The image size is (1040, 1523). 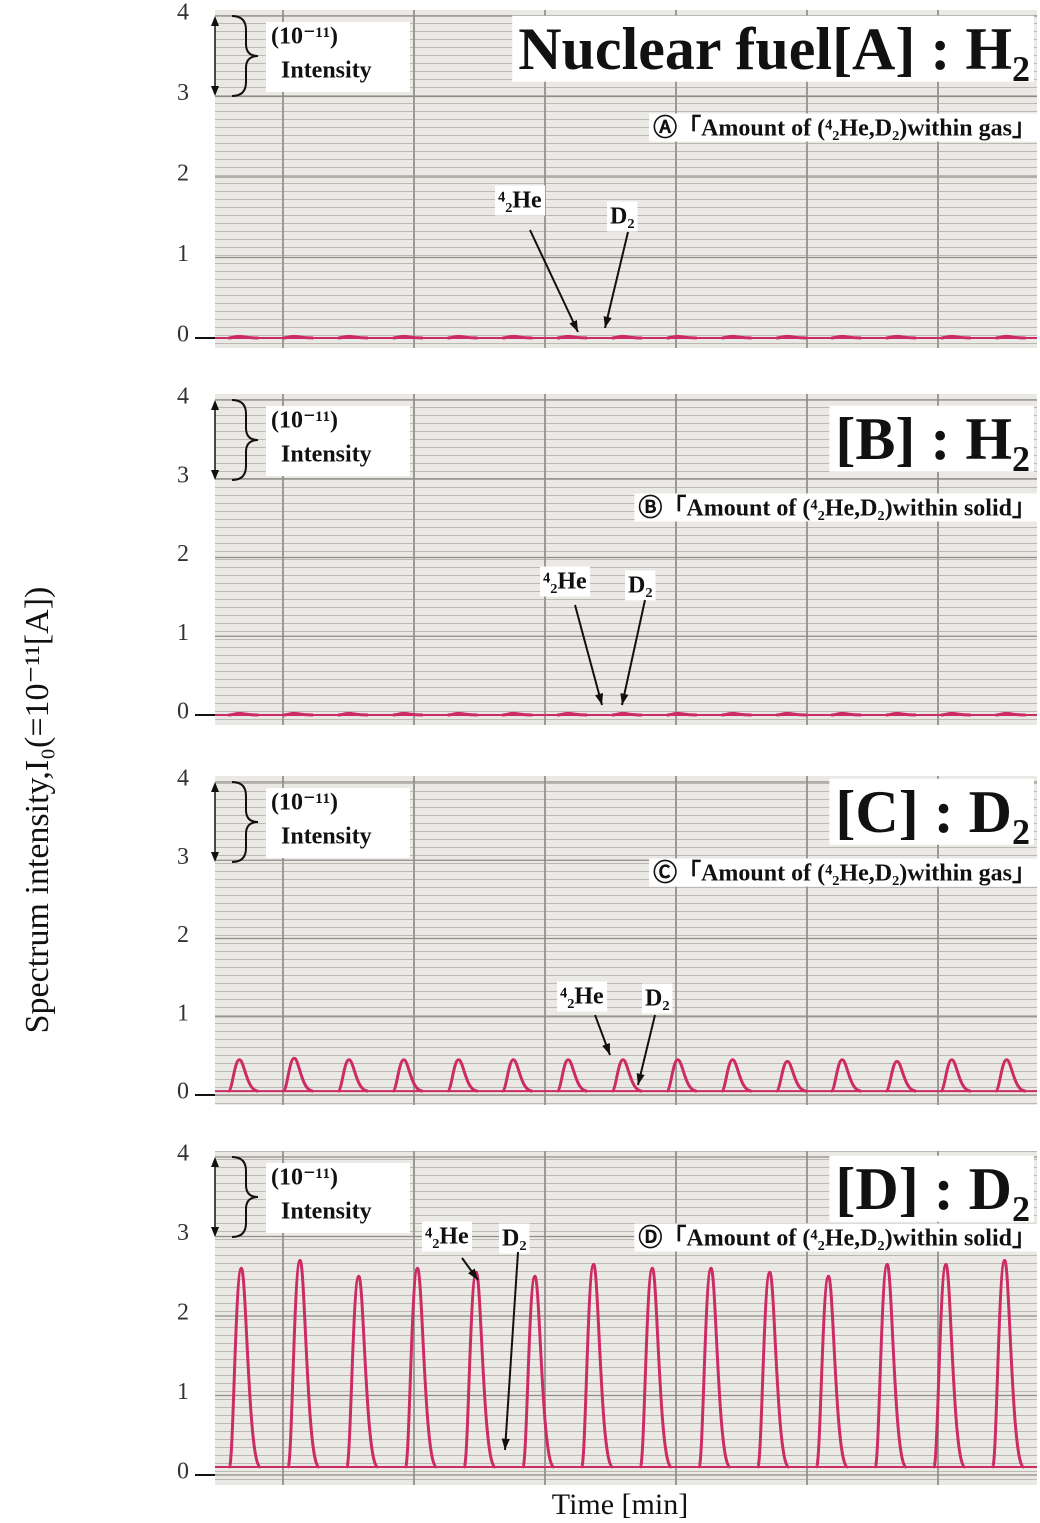 I want to click on chart-subtitle: Ⓐ「Amount of (⁴₂He,D₂)within gas」, so click(x=844, y=128).